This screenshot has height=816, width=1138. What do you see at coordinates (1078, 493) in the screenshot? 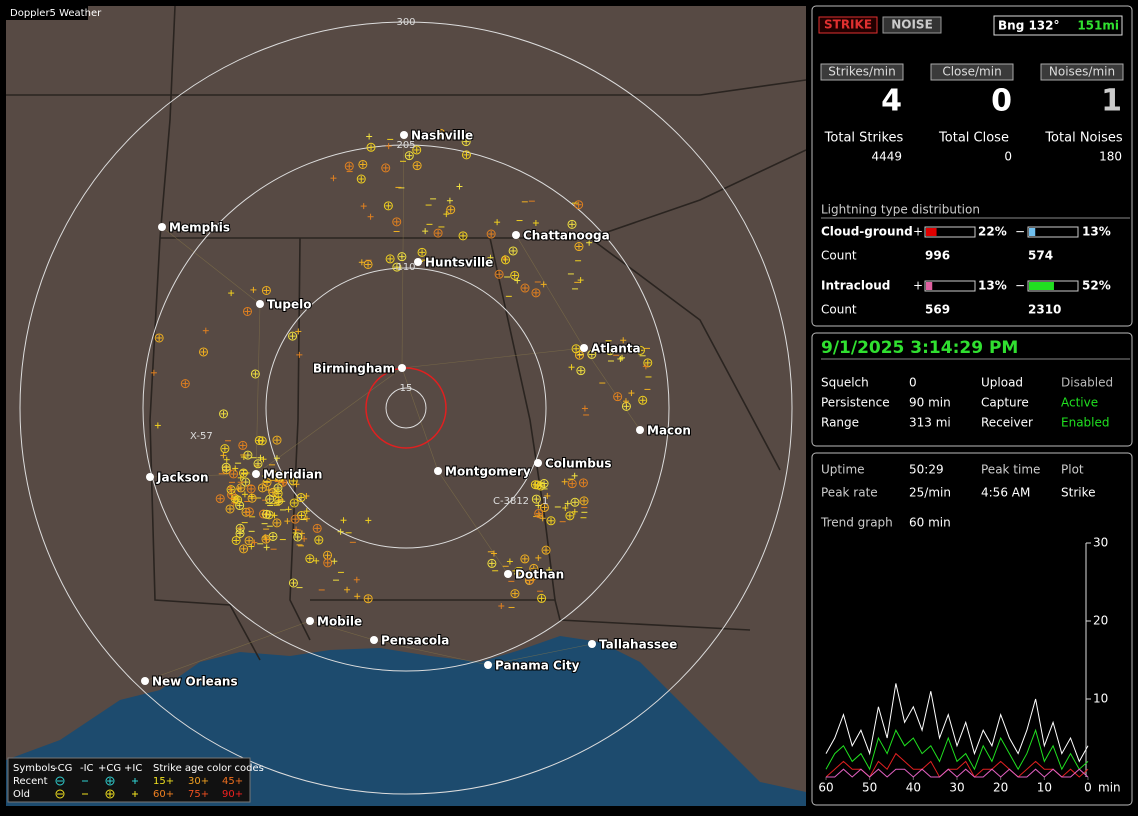
I see `stat-value: Strike` at bounding box center [1078, 493].